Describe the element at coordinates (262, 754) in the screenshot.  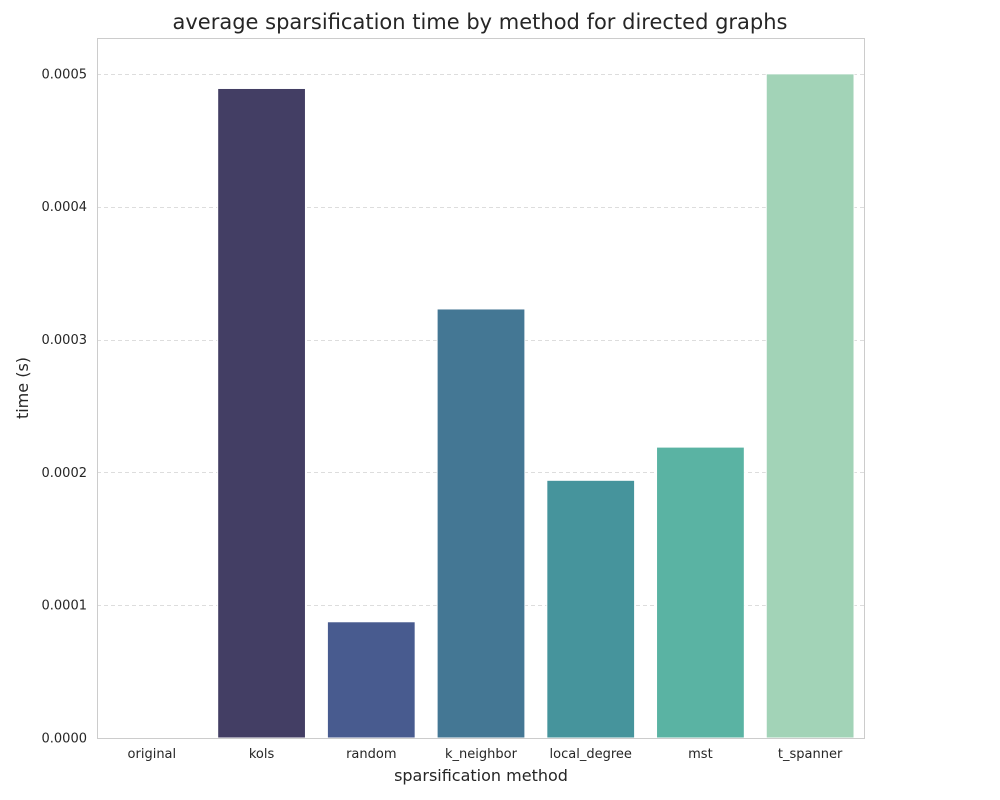
I see `x-tick-label: kols` at that location.